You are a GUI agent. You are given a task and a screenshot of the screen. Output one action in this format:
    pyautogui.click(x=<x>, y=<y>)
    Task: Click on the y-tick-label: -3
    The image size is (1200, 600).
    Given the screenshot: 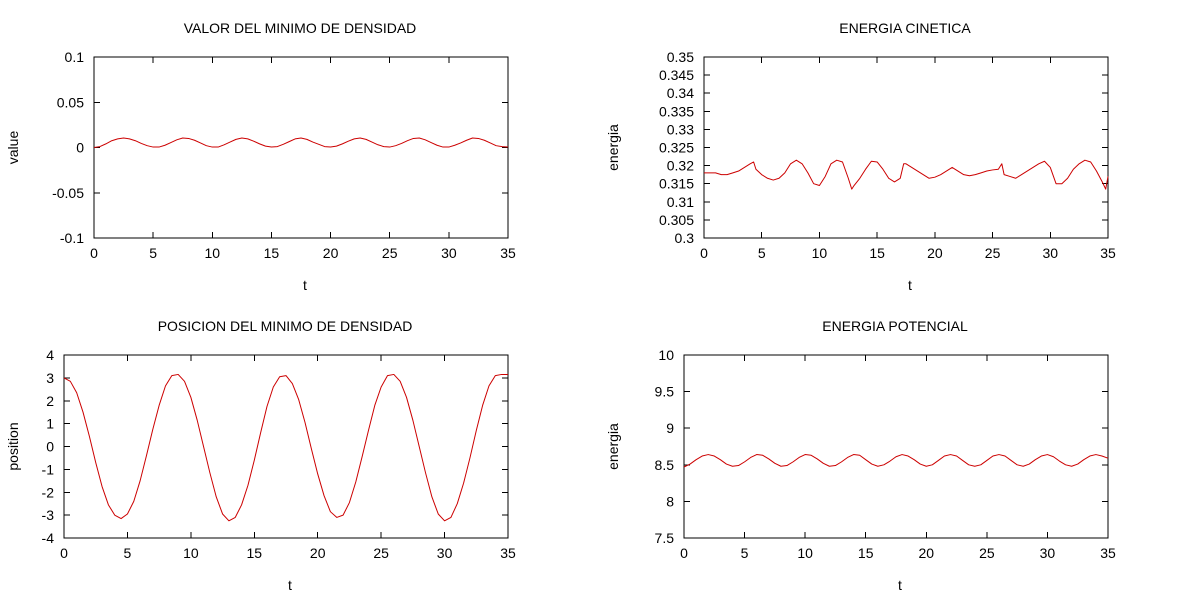 What is the action you would take?
    pyautogui.click(x=48, y=515)
    